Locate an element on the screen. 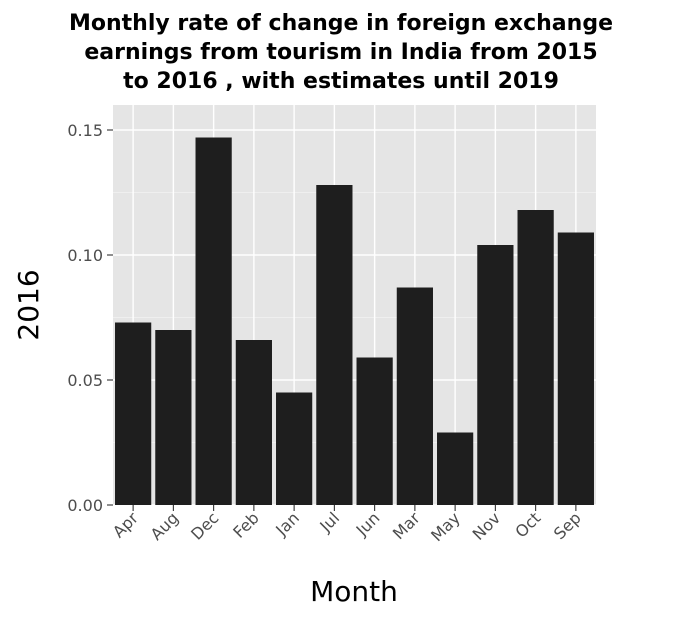  bar-mar is located at coordinates (414, 396).